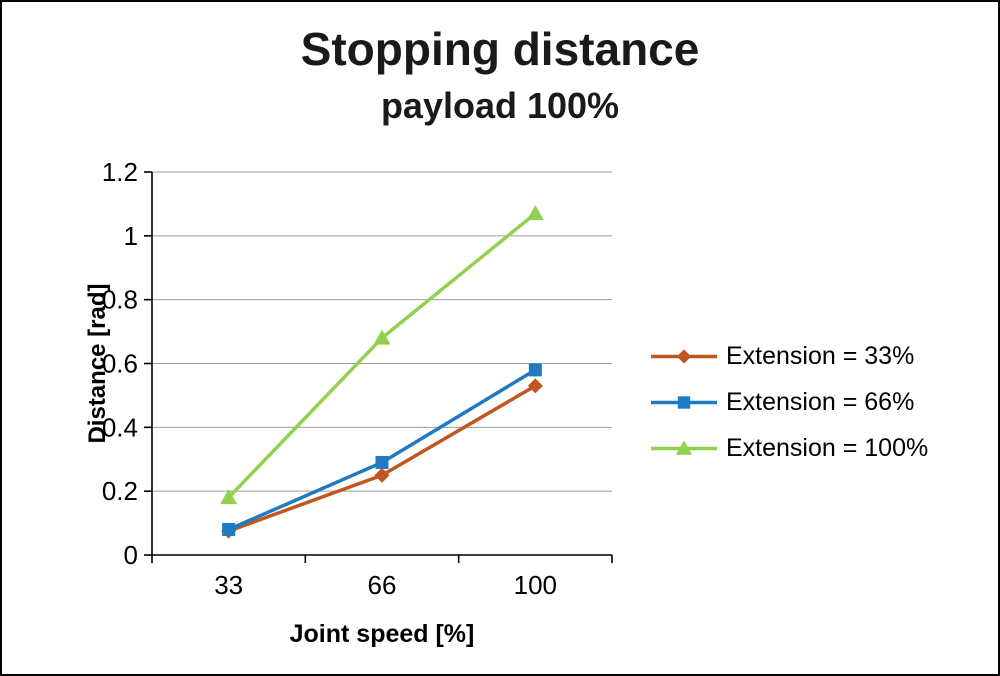  I want to click on legend-swatch-square, so click(684, 402).